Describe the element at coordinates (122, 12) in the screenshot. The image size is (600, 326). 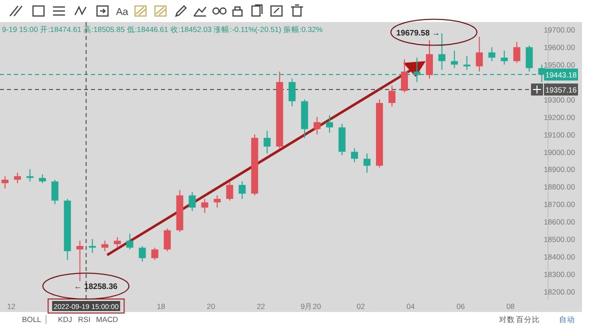
I see `text: Aa` at that location.